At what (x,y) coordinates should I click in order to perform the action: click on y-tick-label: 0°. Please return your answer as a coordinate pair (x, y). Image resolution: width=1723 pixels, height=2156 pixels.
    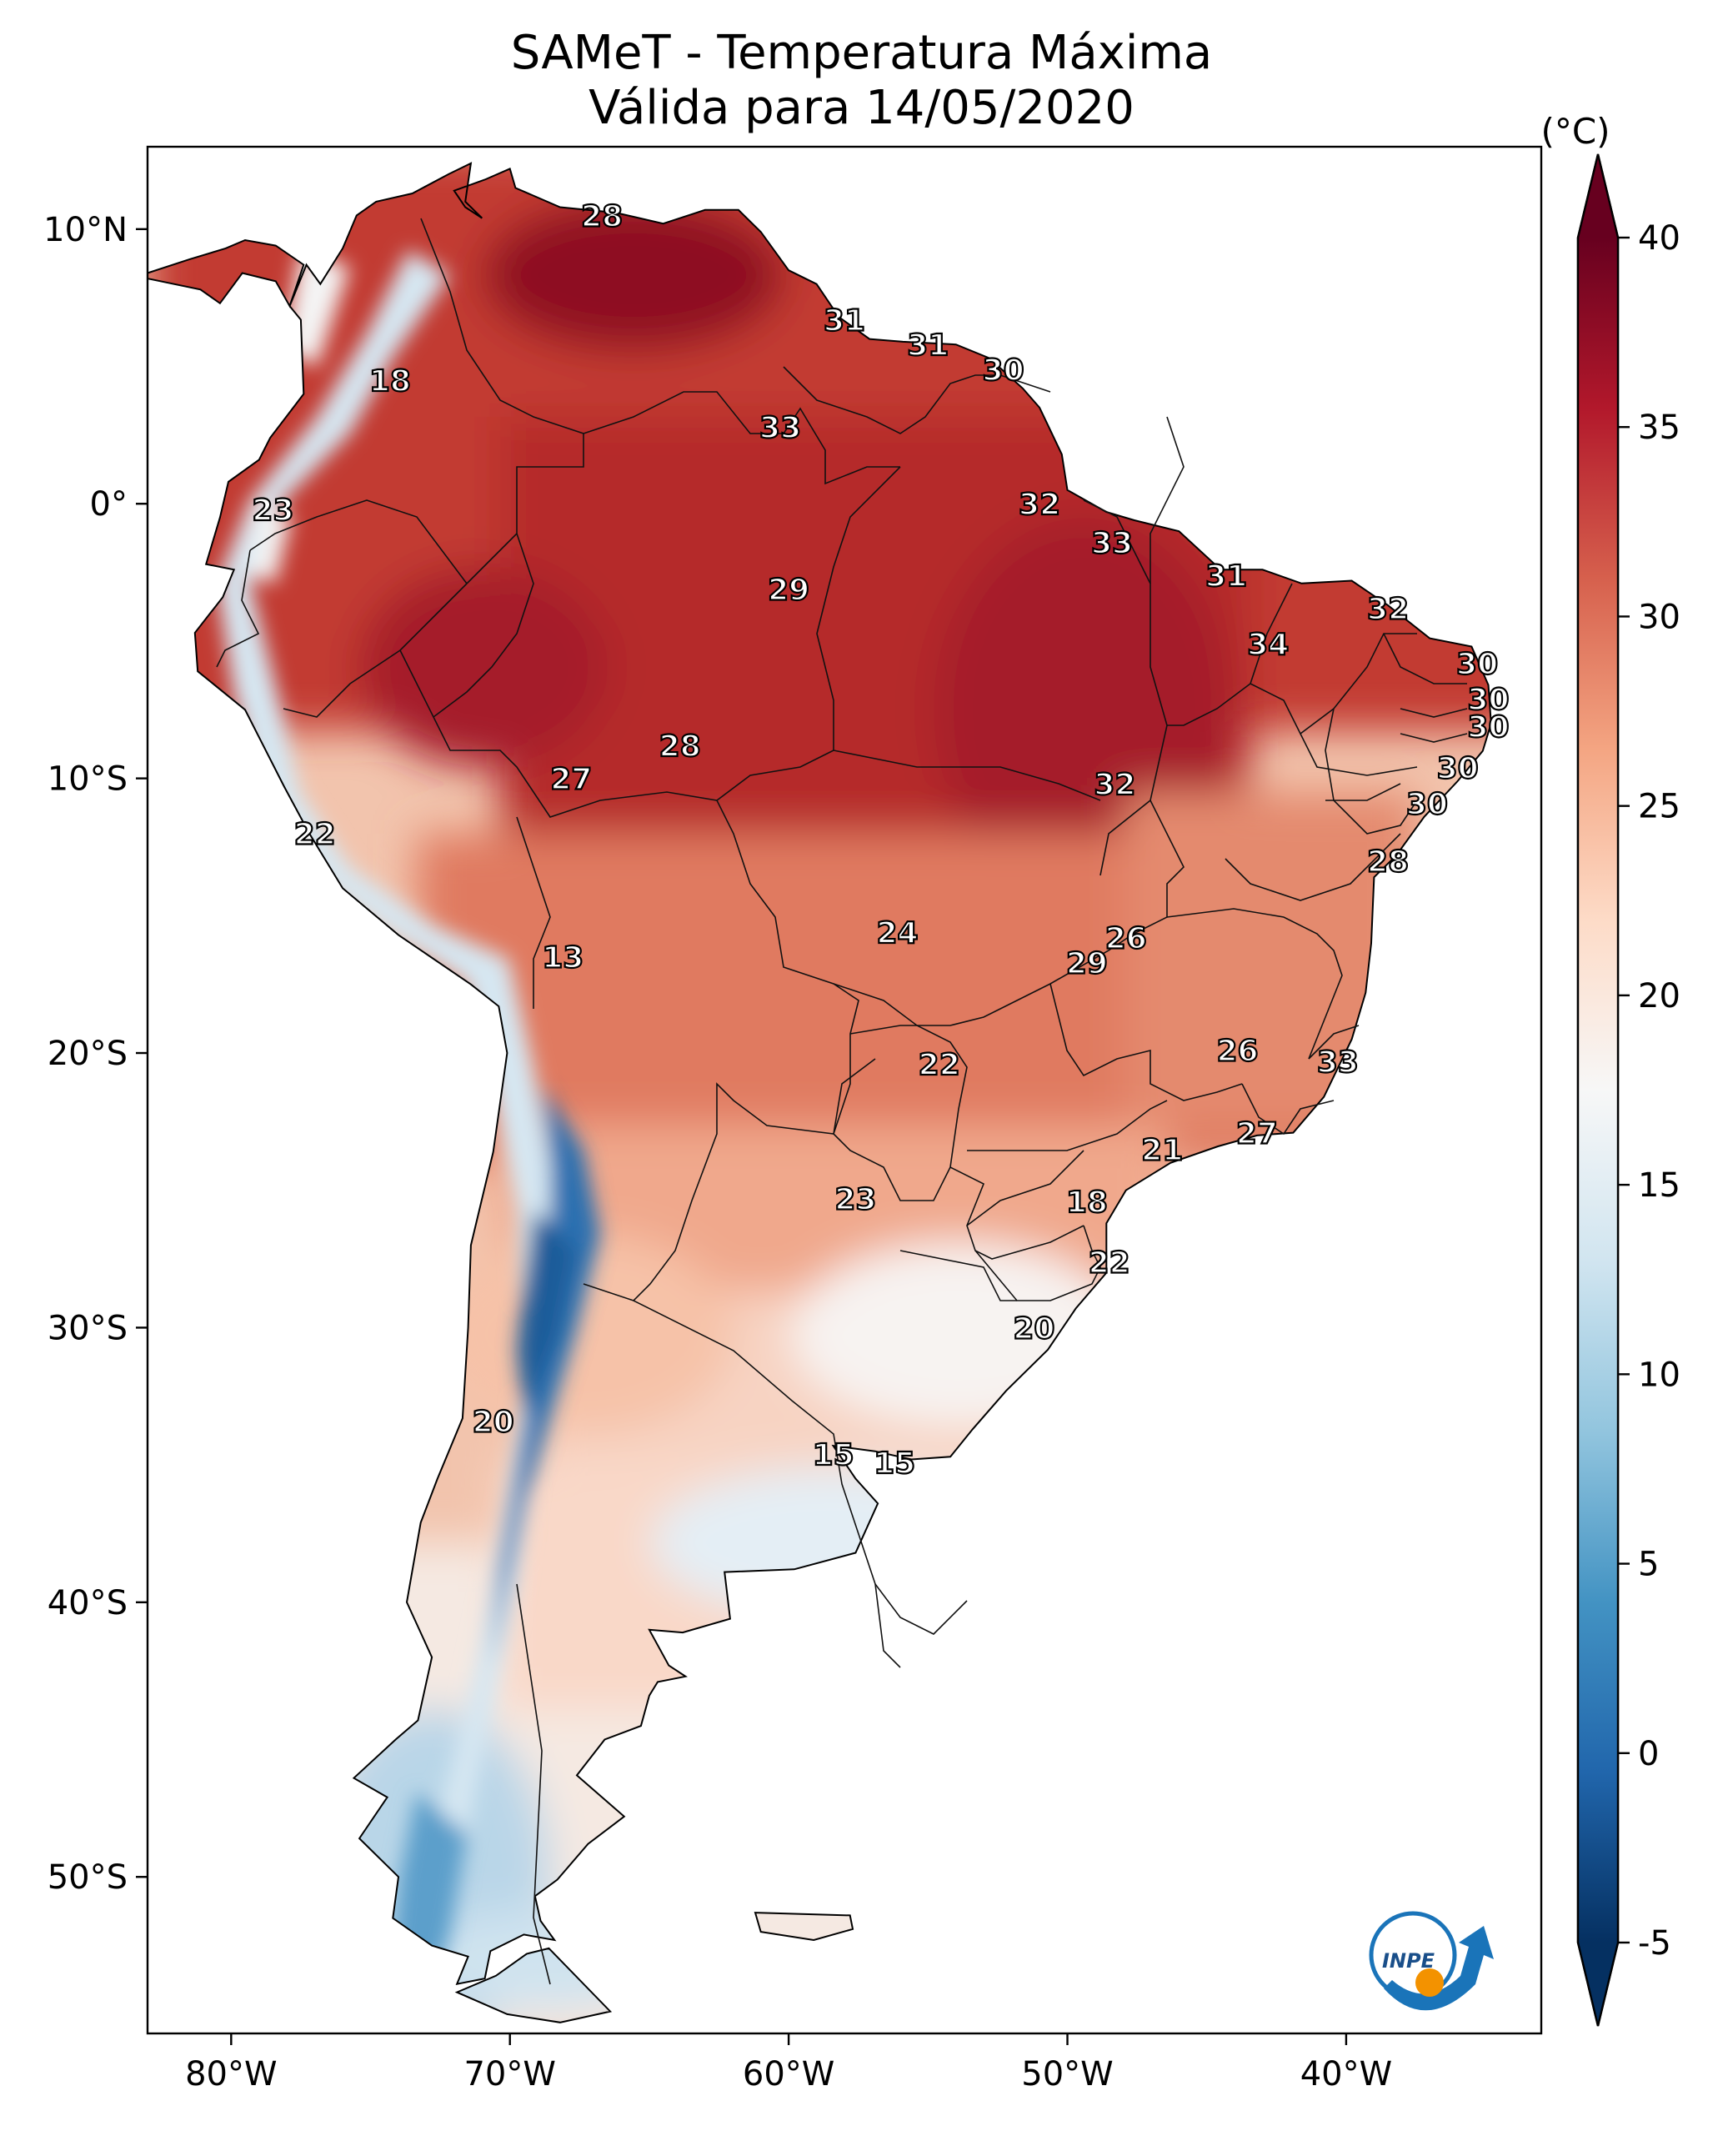
    Looking at the image, I should click on (109, 504).